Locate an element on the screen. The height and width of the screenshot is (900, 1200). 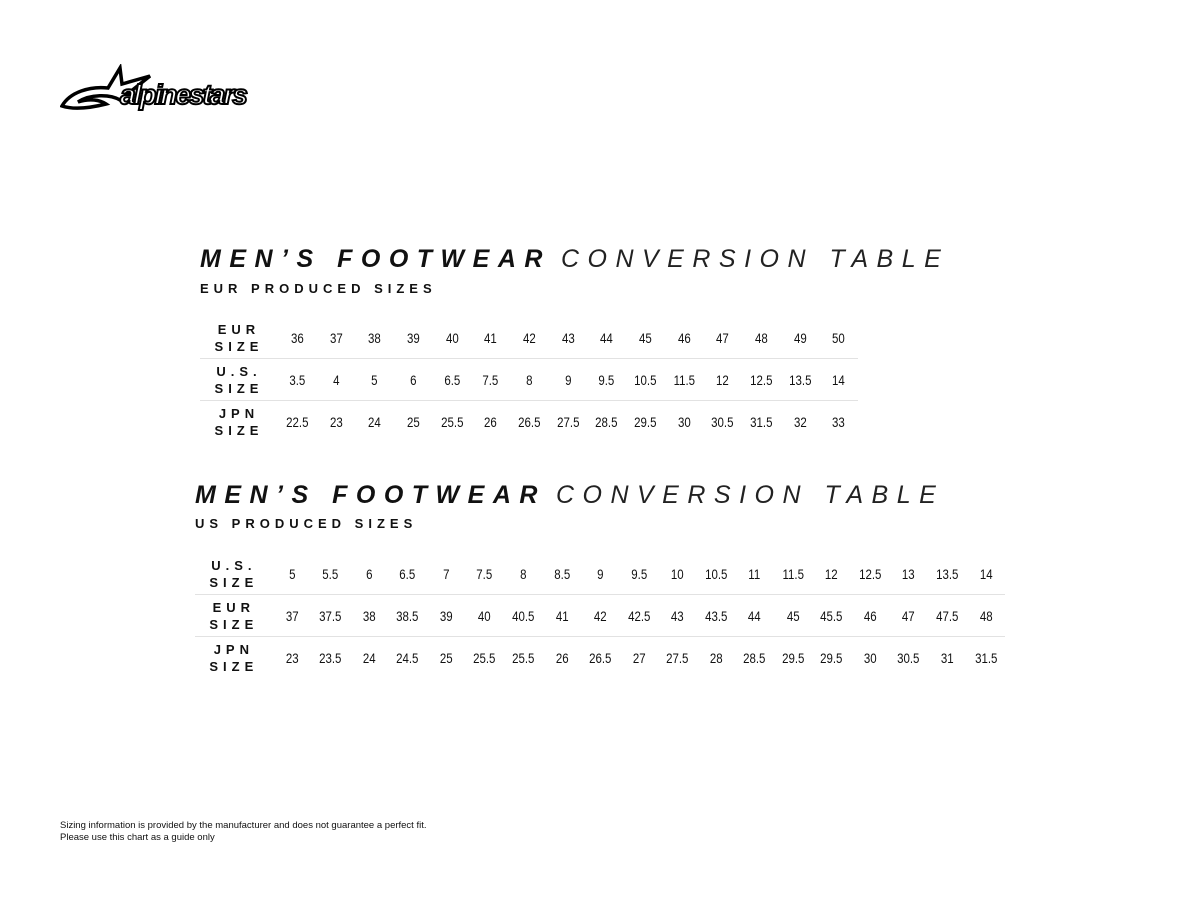
title-bold: MEN’S FOOTWEAR is located at coordinates (370, 495).